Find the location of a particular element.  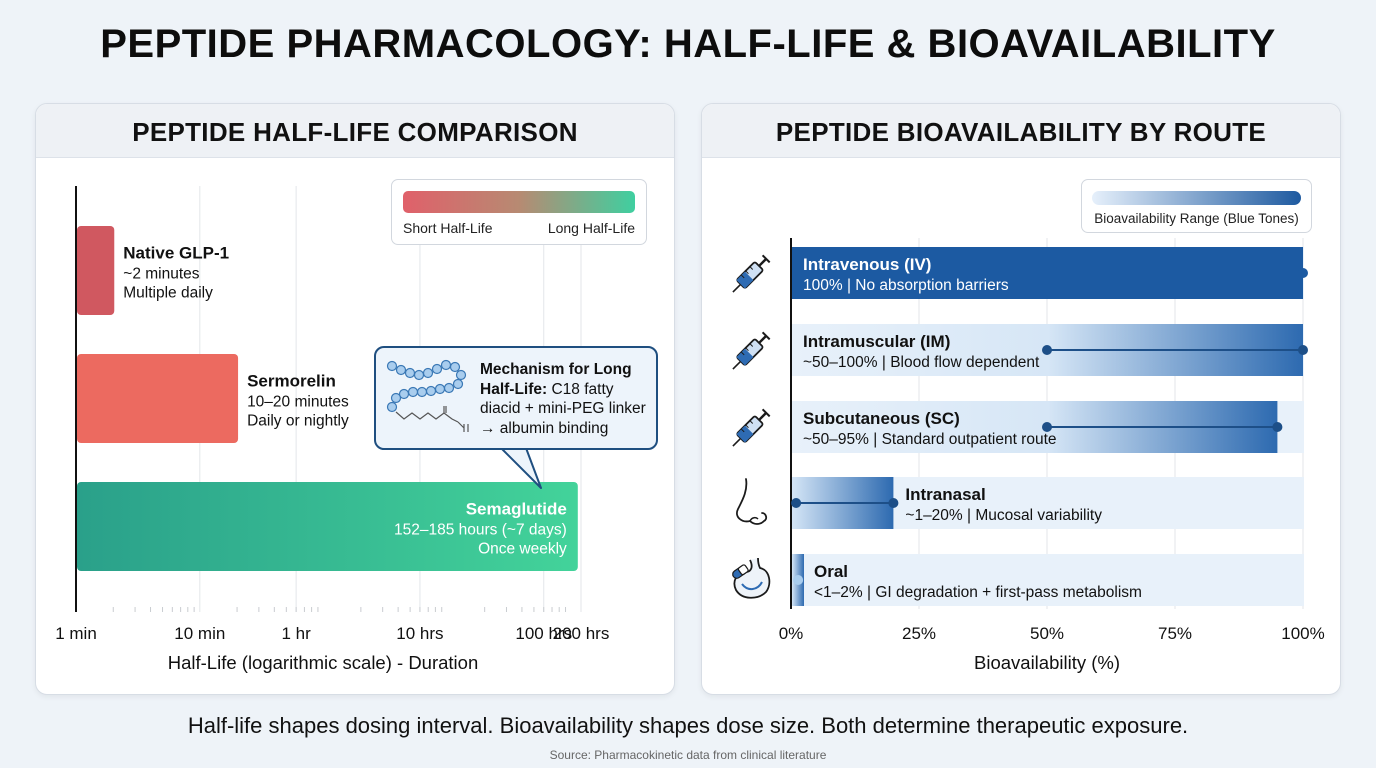

route-name: Intravenous (IV) is located at coordinates (867, 264).